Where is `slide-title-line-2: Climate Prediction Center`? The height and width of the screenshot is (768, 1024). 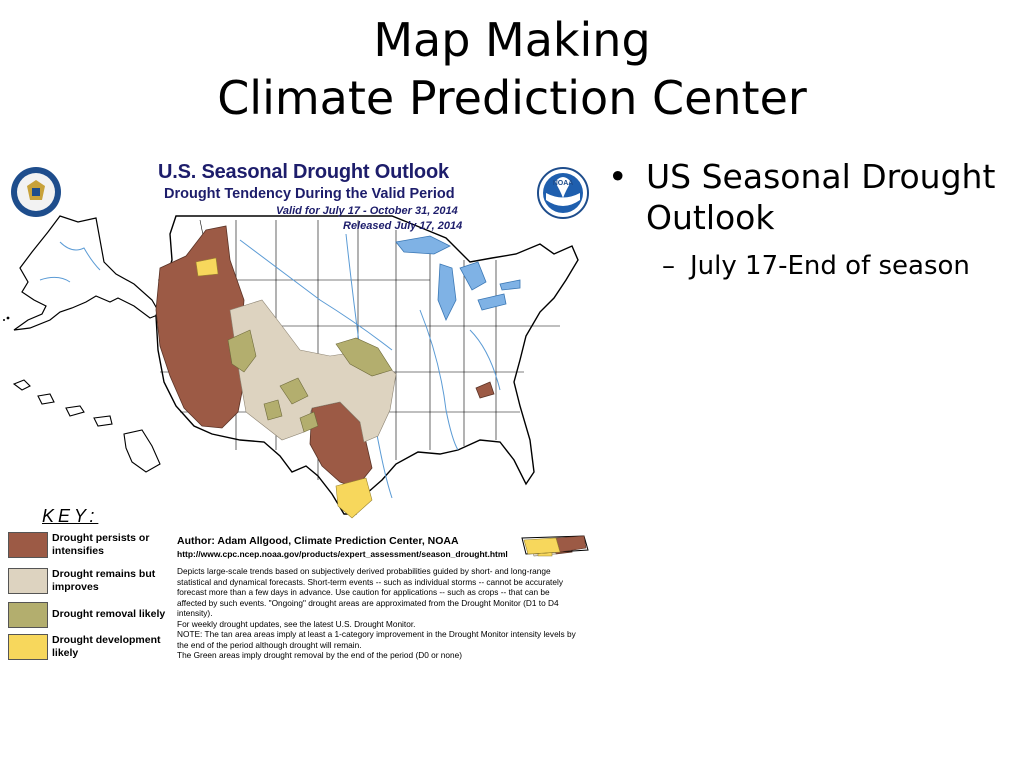
slide-title-line-2: Climate Prediction Center is located at coordinates (512, 97).